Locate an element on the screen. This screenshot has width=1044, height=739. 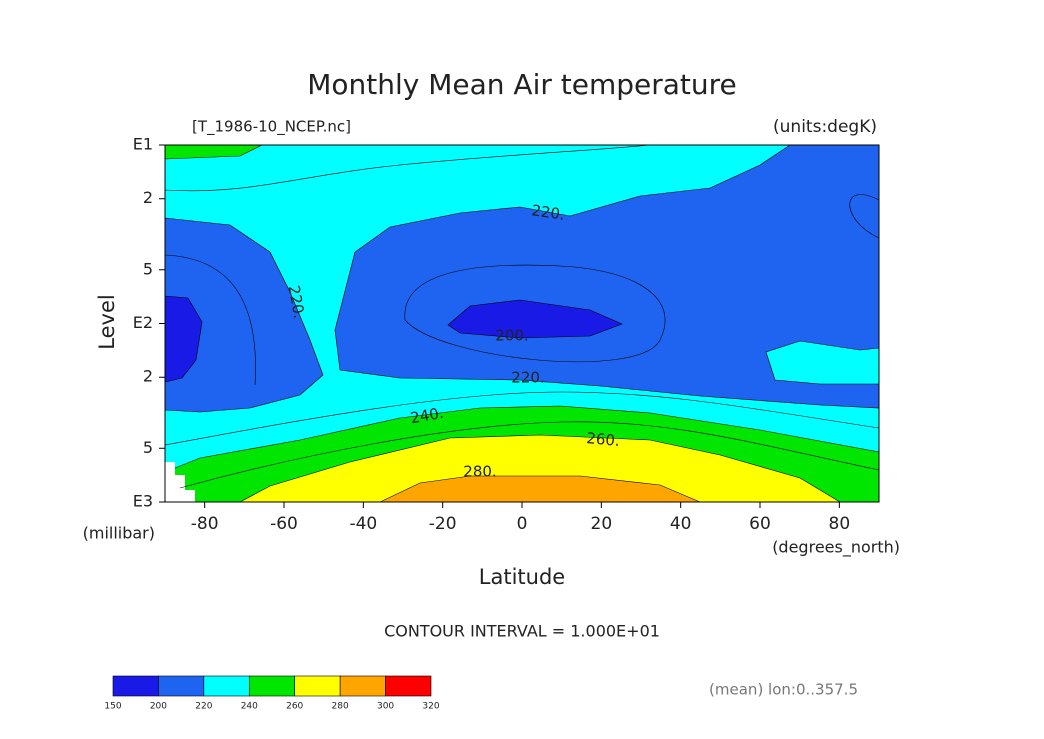
colorbar-label: 320 is located at coordinates (430, 707).